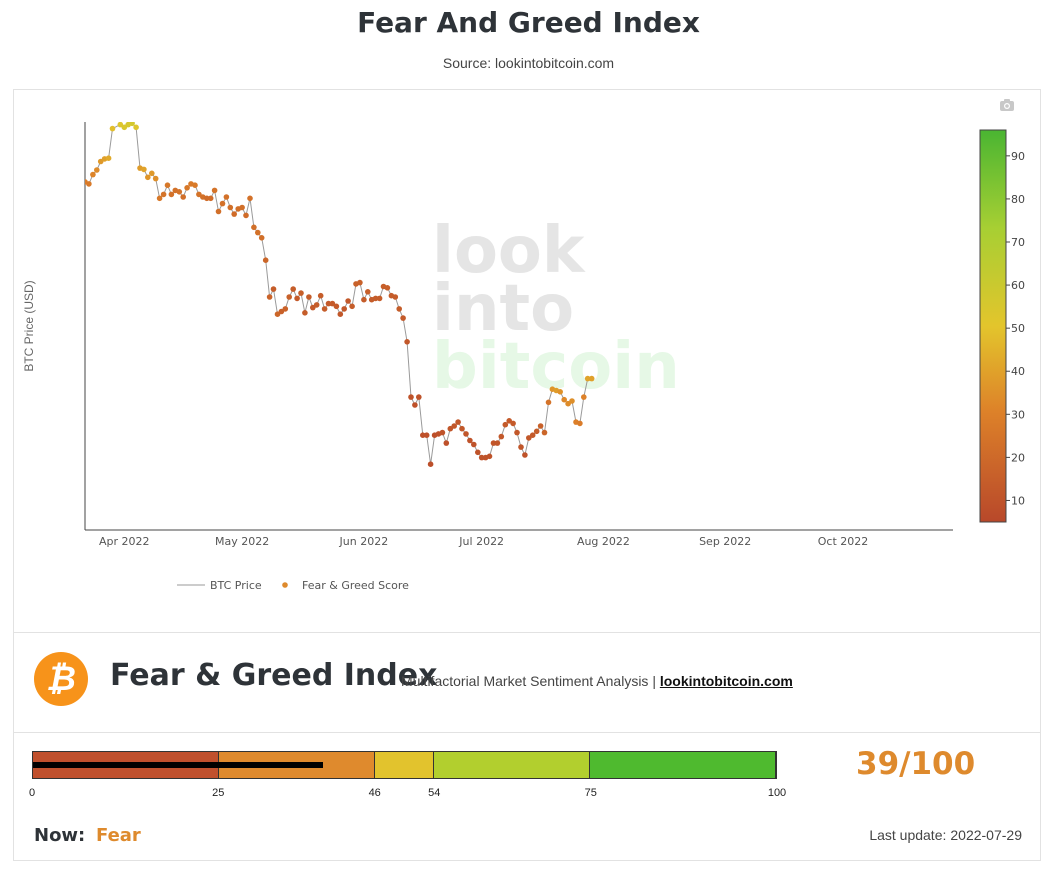  I want to click on lookintobitcoin-link: lookintobitcoin.com, so click(726, 681).